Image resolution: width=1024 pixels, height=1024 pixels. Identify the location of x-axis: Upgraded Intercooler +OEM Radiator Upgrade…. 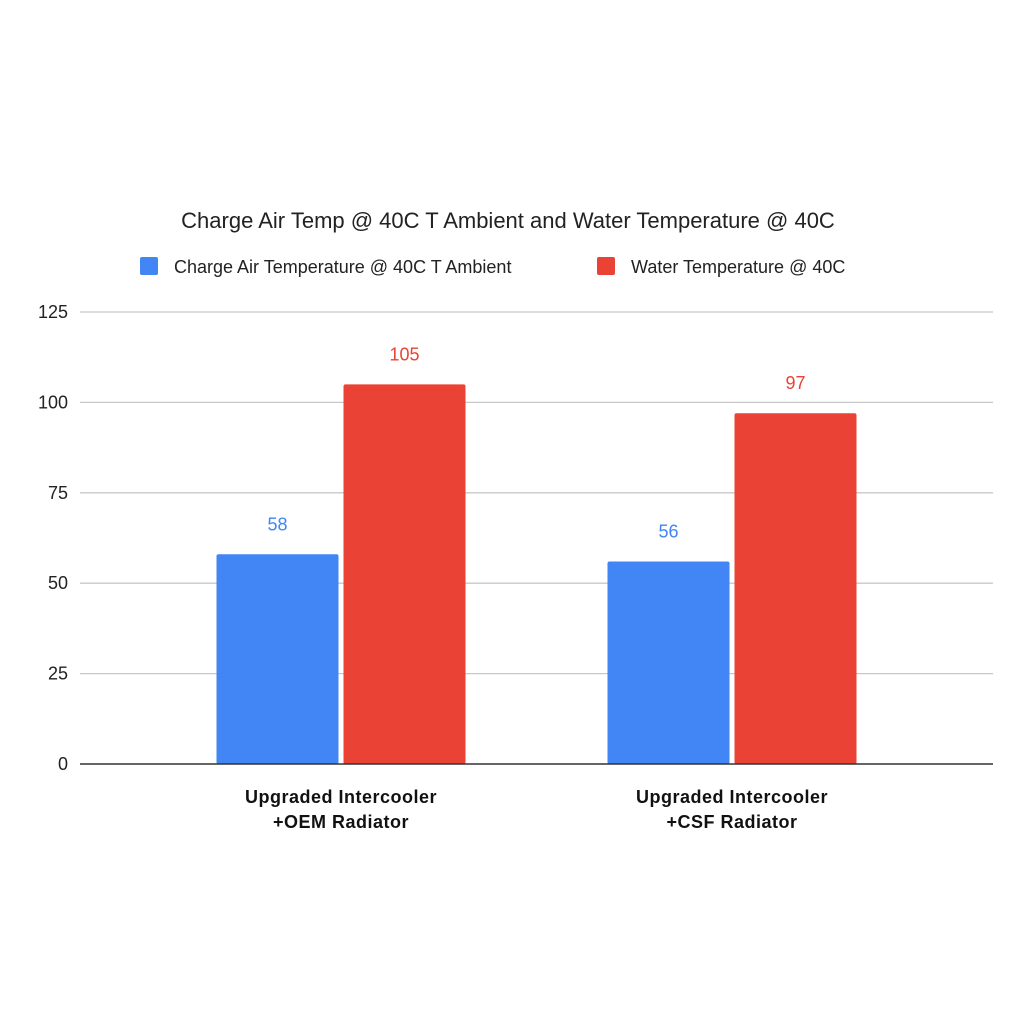
(536, 797).